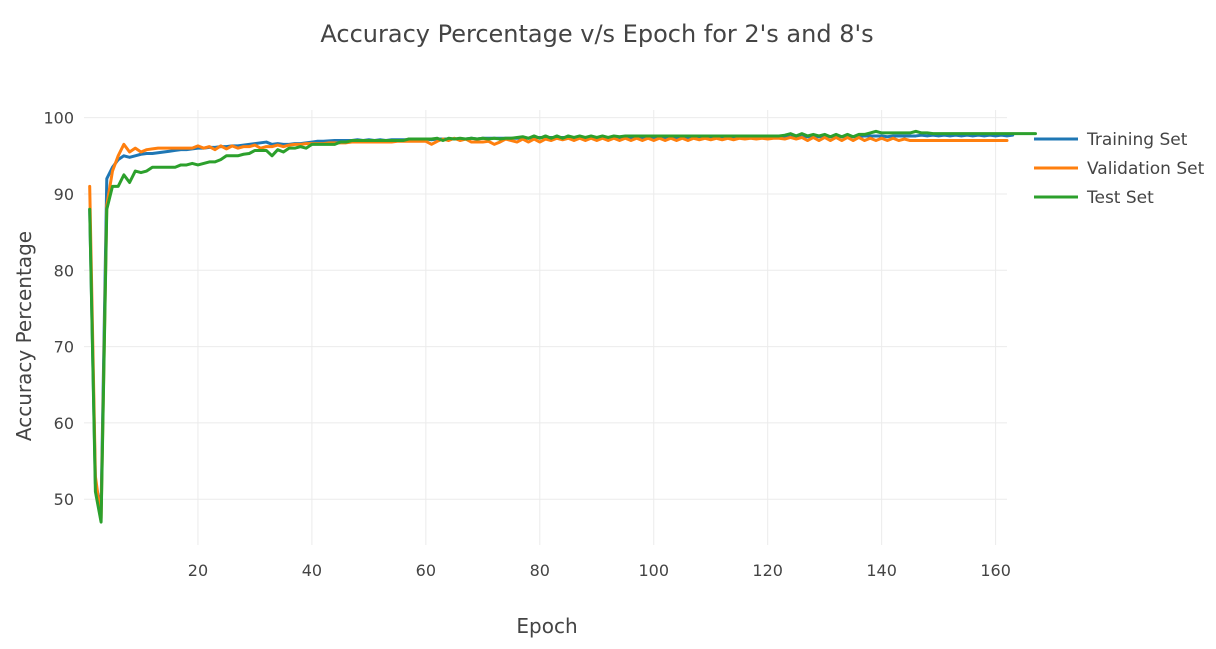 This screenshot has height=649, width=1216. What do you see at coordinates (546, 626) in the screenshot?
I see `x-axis-title: Epoch` at bounding box center [546, 626].